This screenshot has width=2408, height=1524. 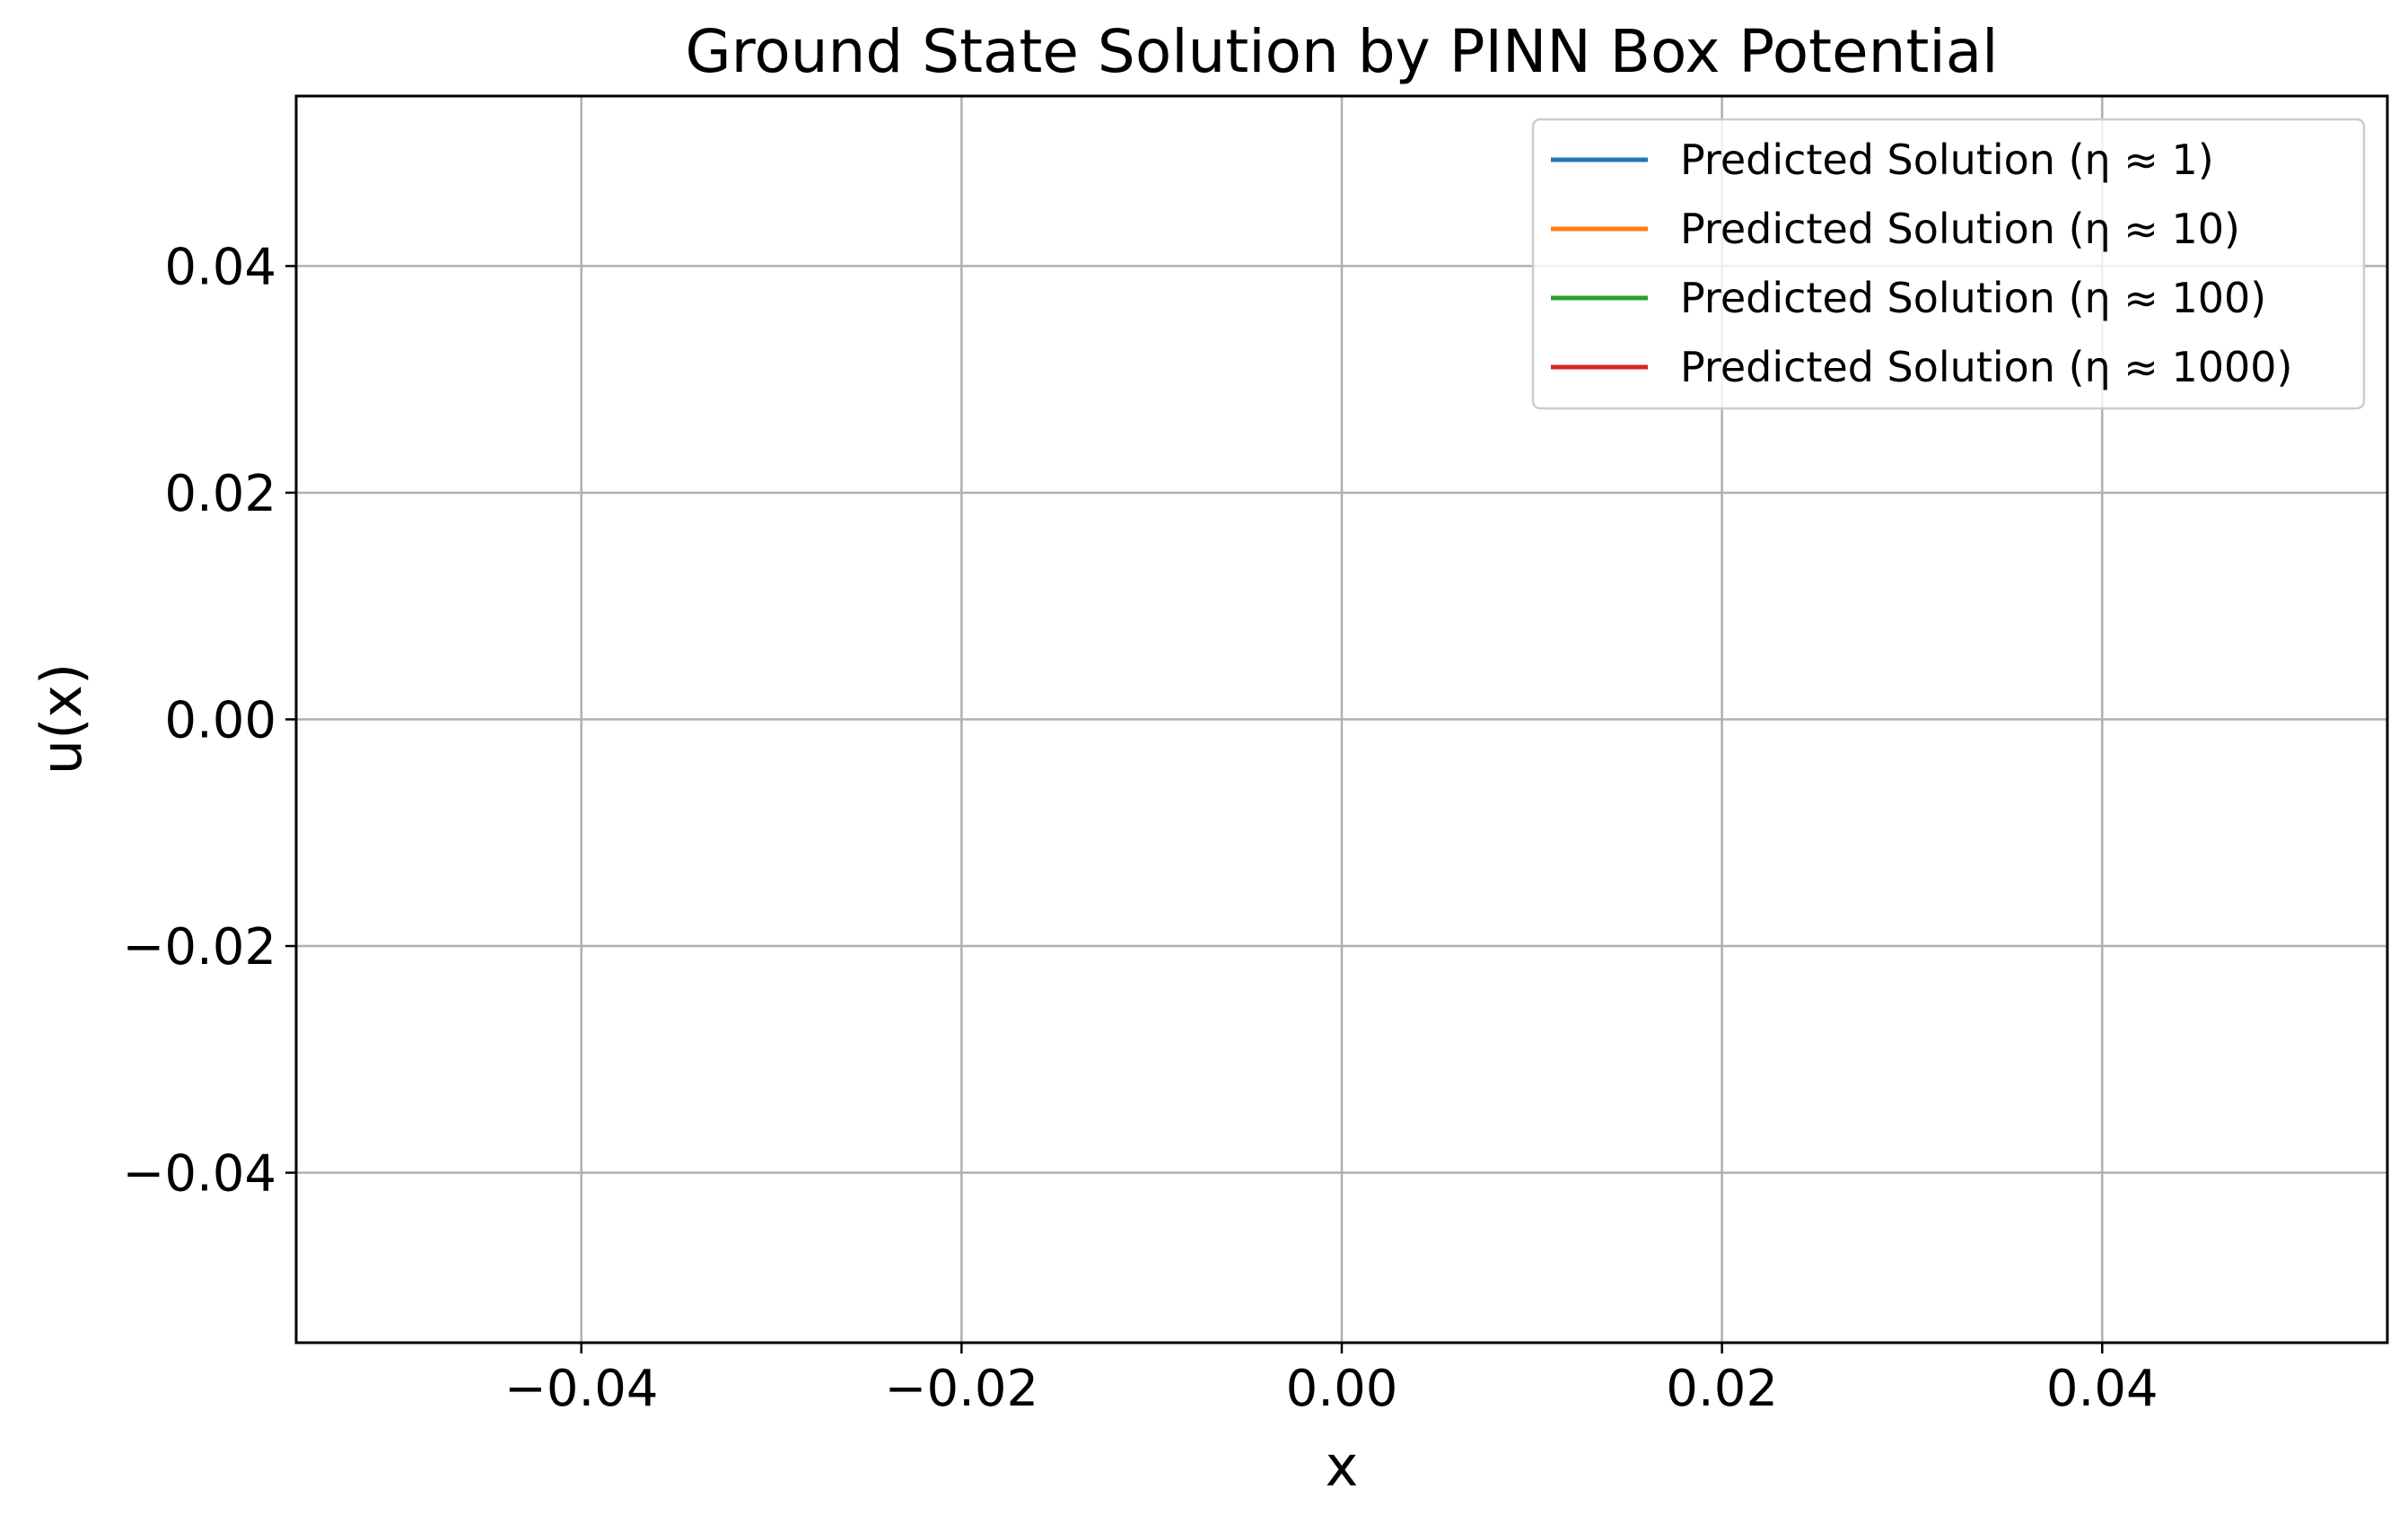 What do you see at coordinates (581, 1389) in the screenshot?
I see `x-tick-label: −0.04` at bounding box center [581, 1389].